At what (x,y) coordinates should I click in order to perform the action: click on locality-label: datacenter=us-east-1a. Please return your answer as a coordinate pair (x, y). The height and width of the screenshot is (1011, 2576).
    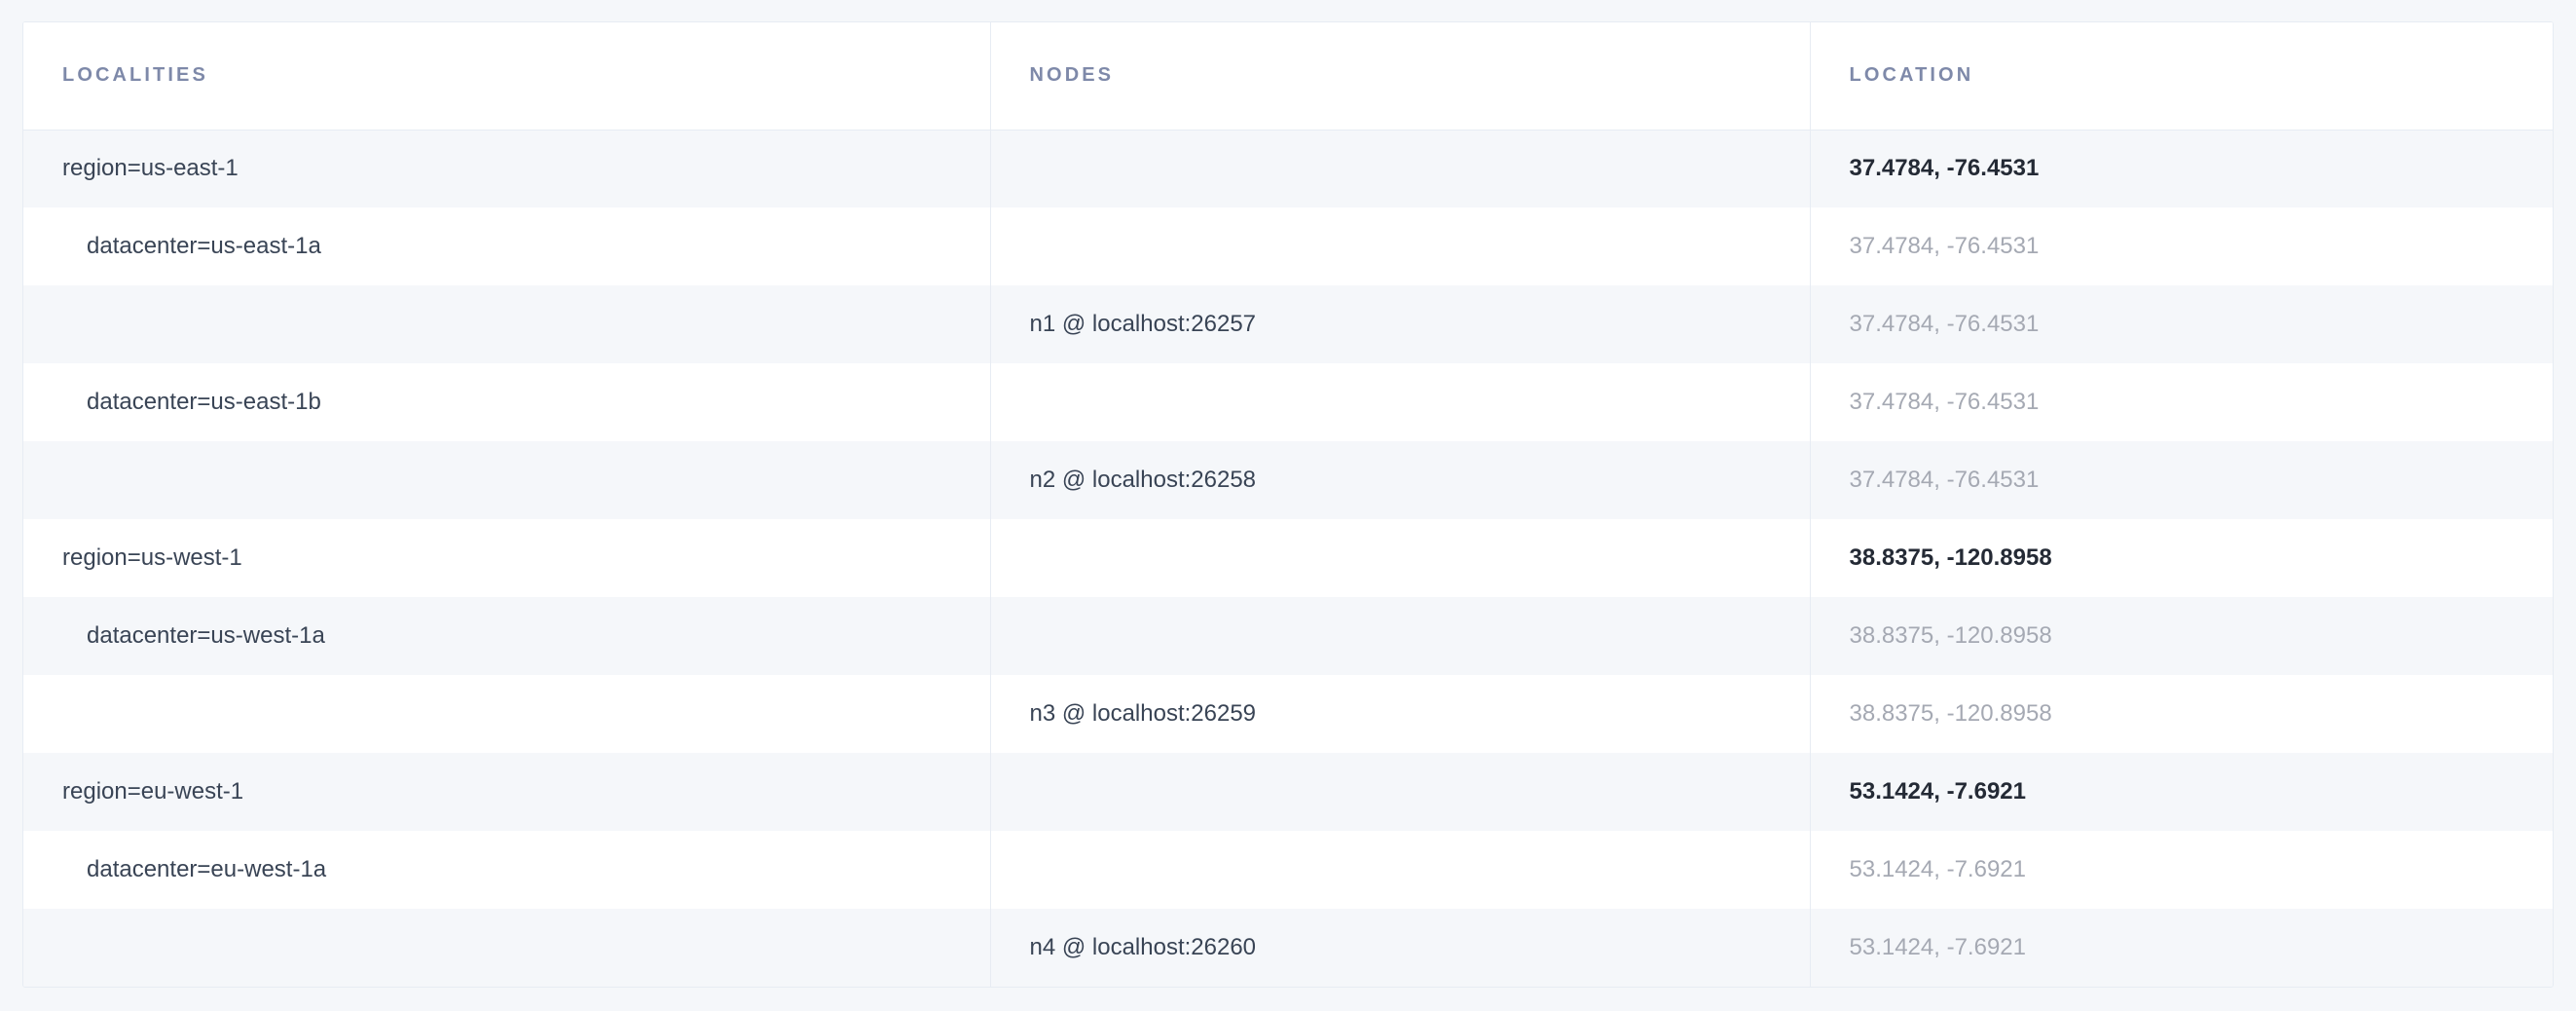
    Looking at the image, I should click on (204, 246).